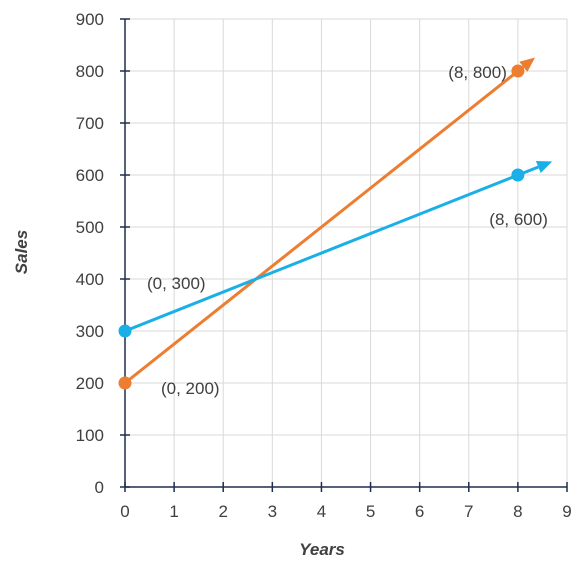  I want to click on x-tick-label: 1, so click(173, 511).